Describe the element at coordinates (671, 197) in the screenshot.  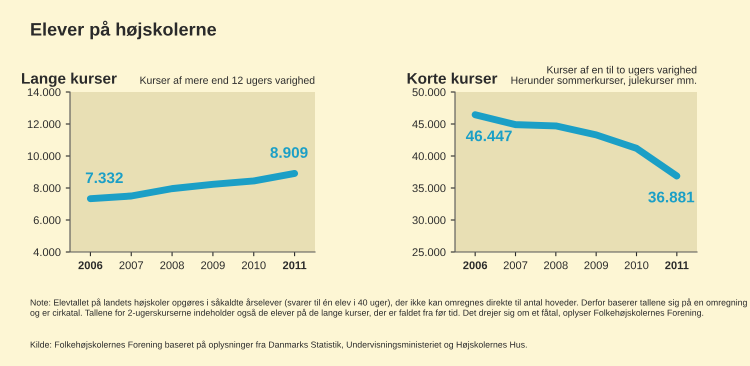
I see `data-label: 36.881` at that location.